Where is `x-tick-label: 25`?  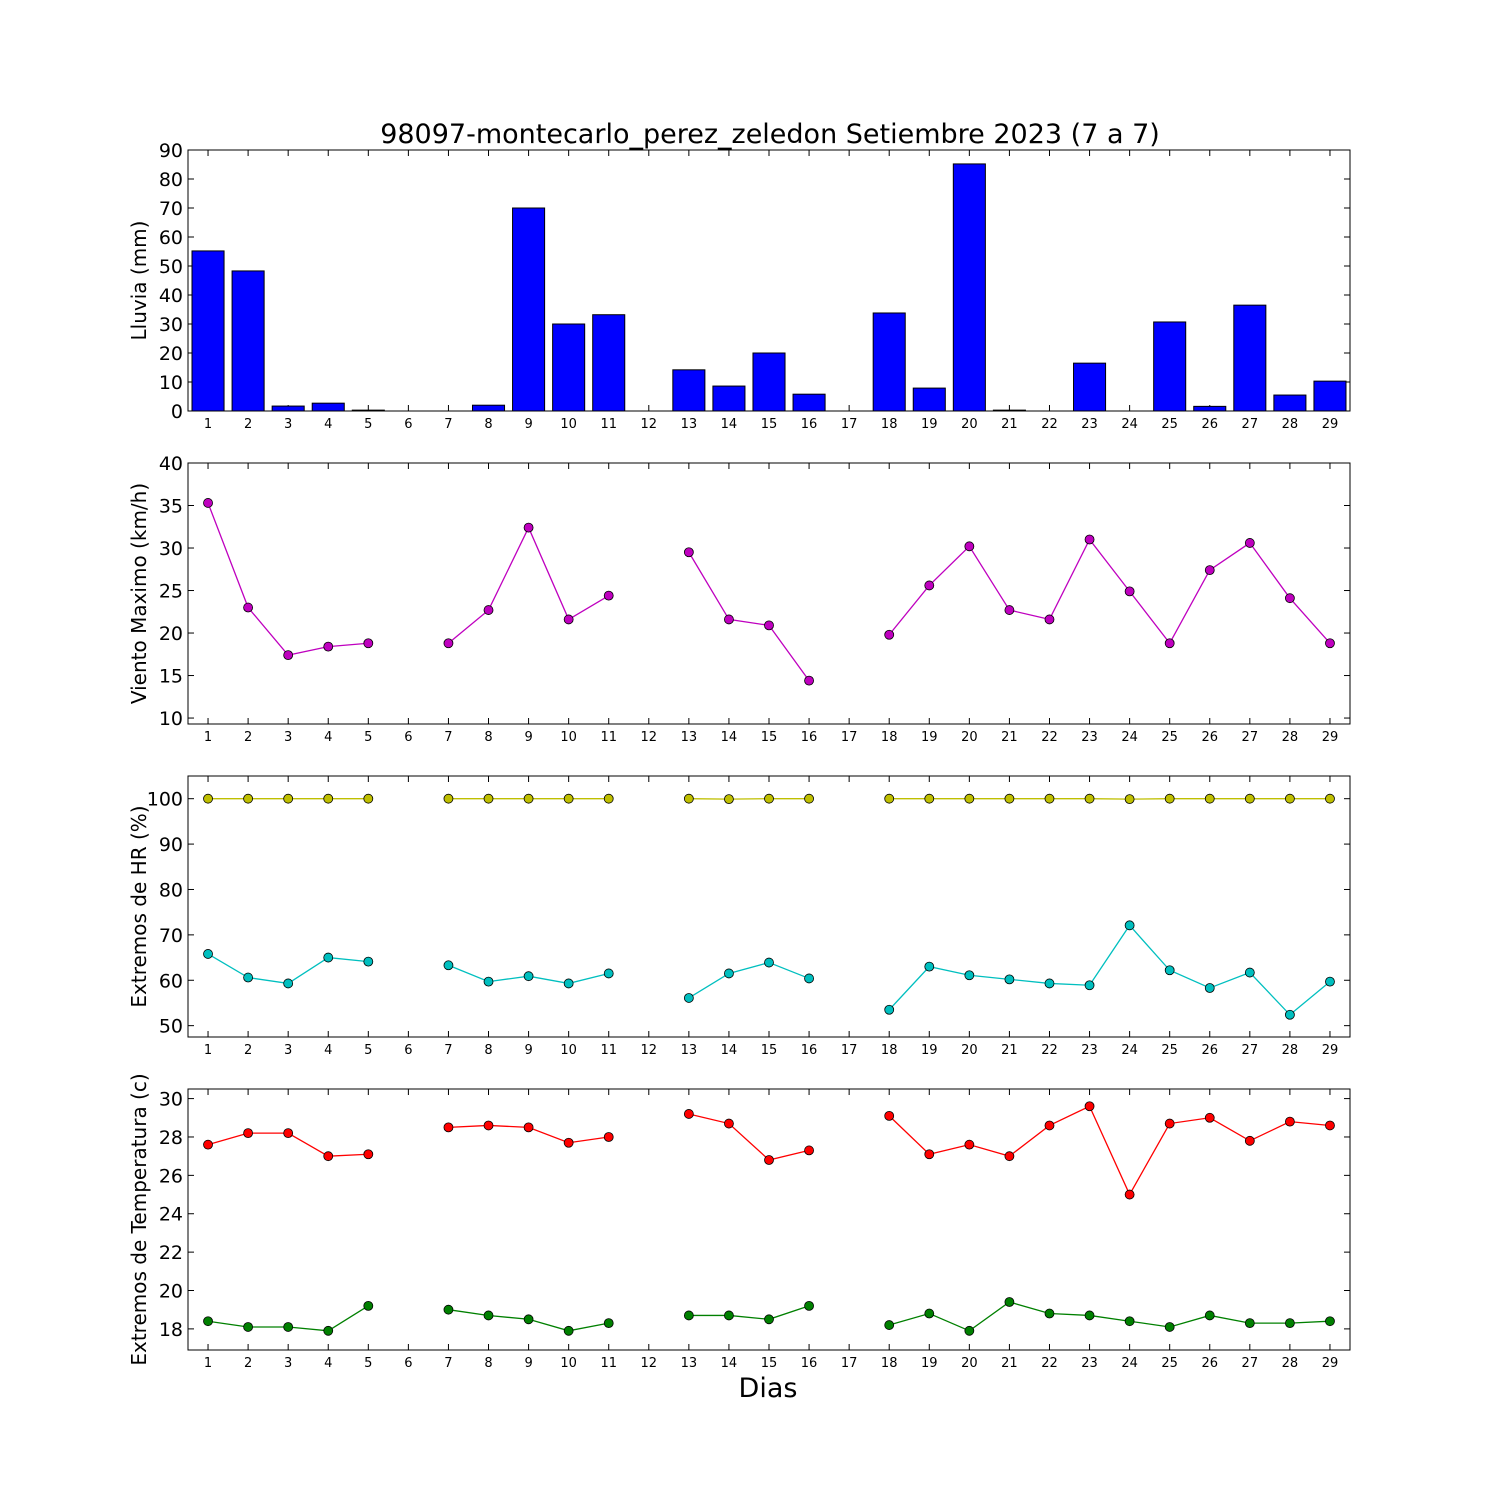 x-tick-label: 25 is located at coordinates (1169, 424).